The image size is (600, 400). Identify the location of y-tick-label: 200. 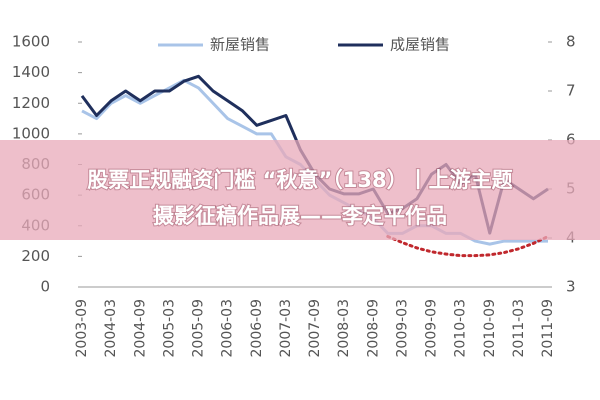
(35, 256).